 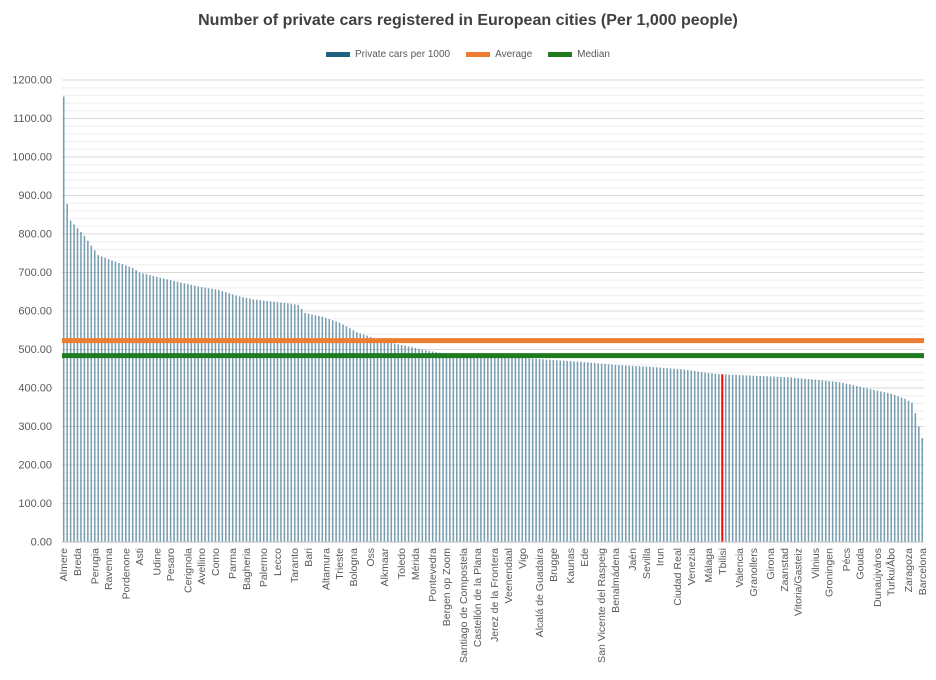 What do you see at coordinates (909, 570) in the screenshot?
I see `x-tick-label: Zaragoza` at bounding box center [909, 570].